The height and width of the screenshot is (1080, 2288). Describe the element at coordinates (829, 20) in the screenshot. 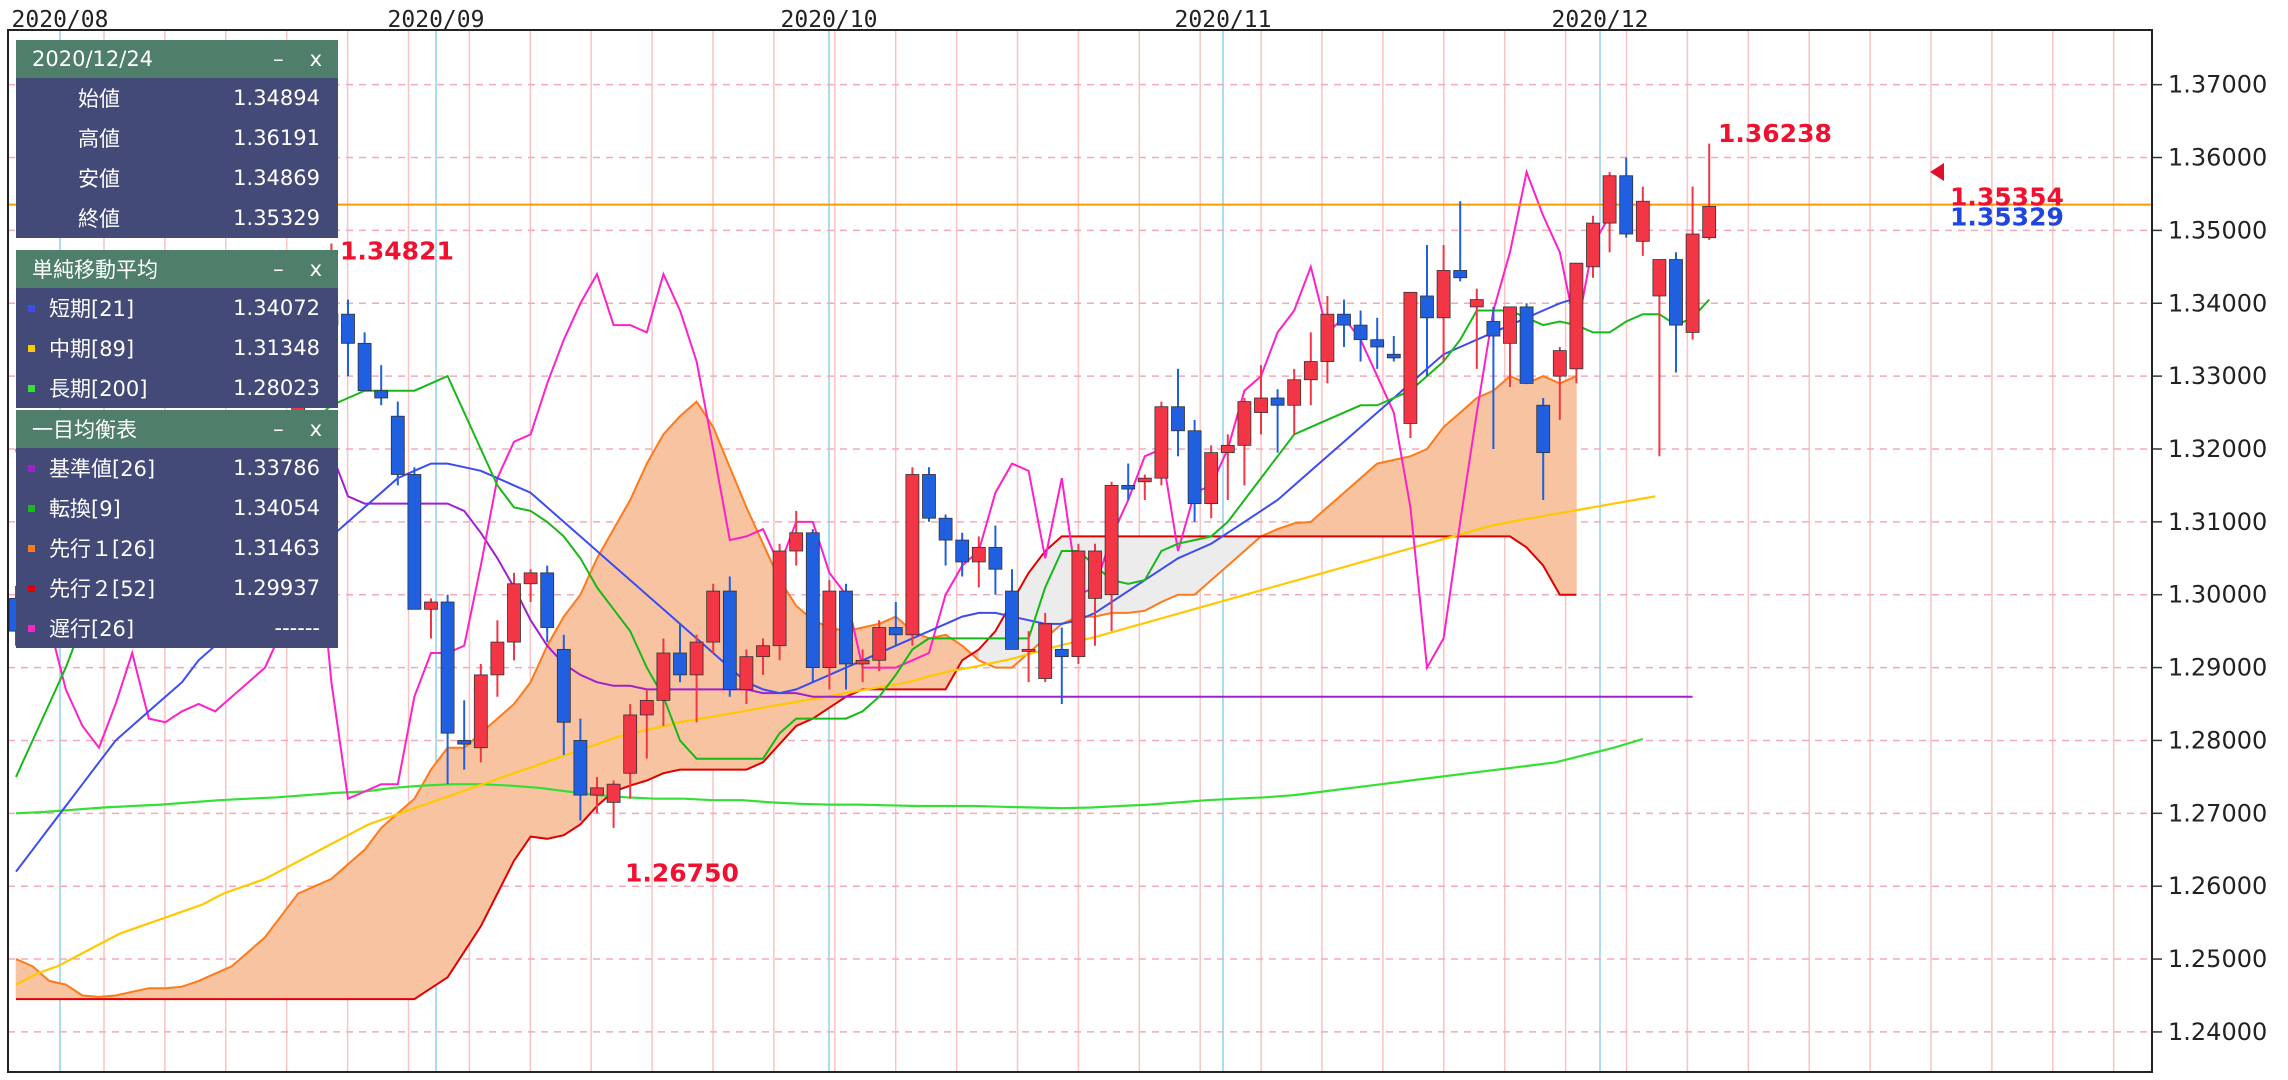

I see `month-label: 2020/10` at that location.